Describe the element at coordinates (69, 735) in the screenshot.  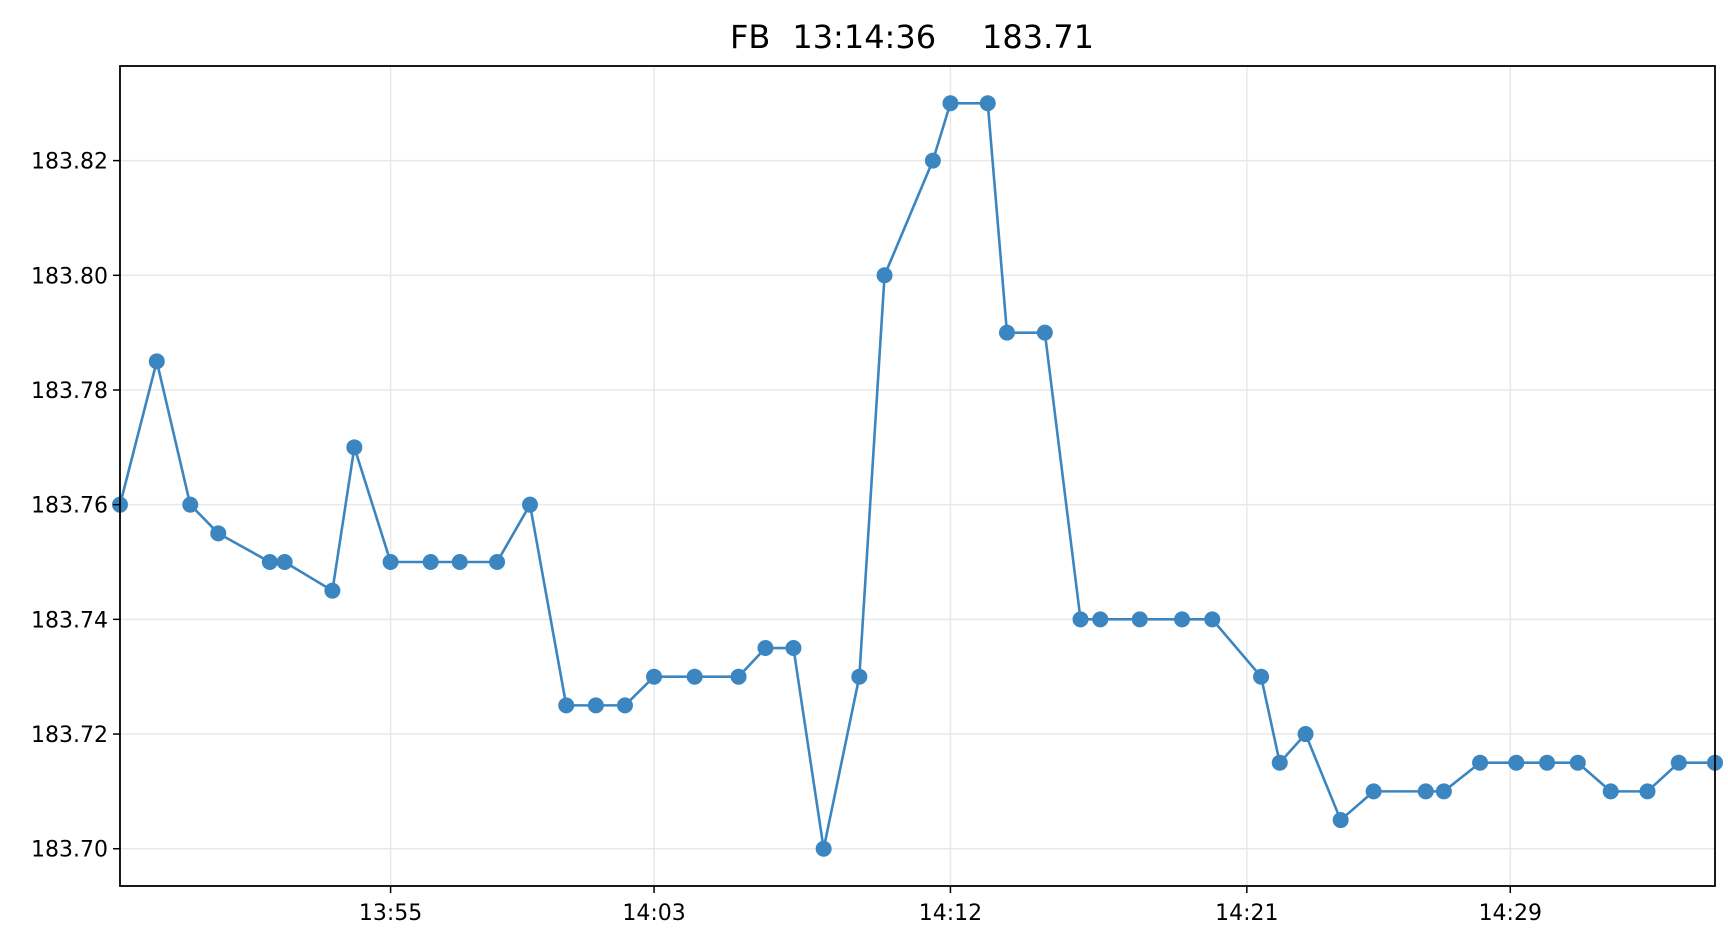
I see `y-tick-label: 183.72` at that location.